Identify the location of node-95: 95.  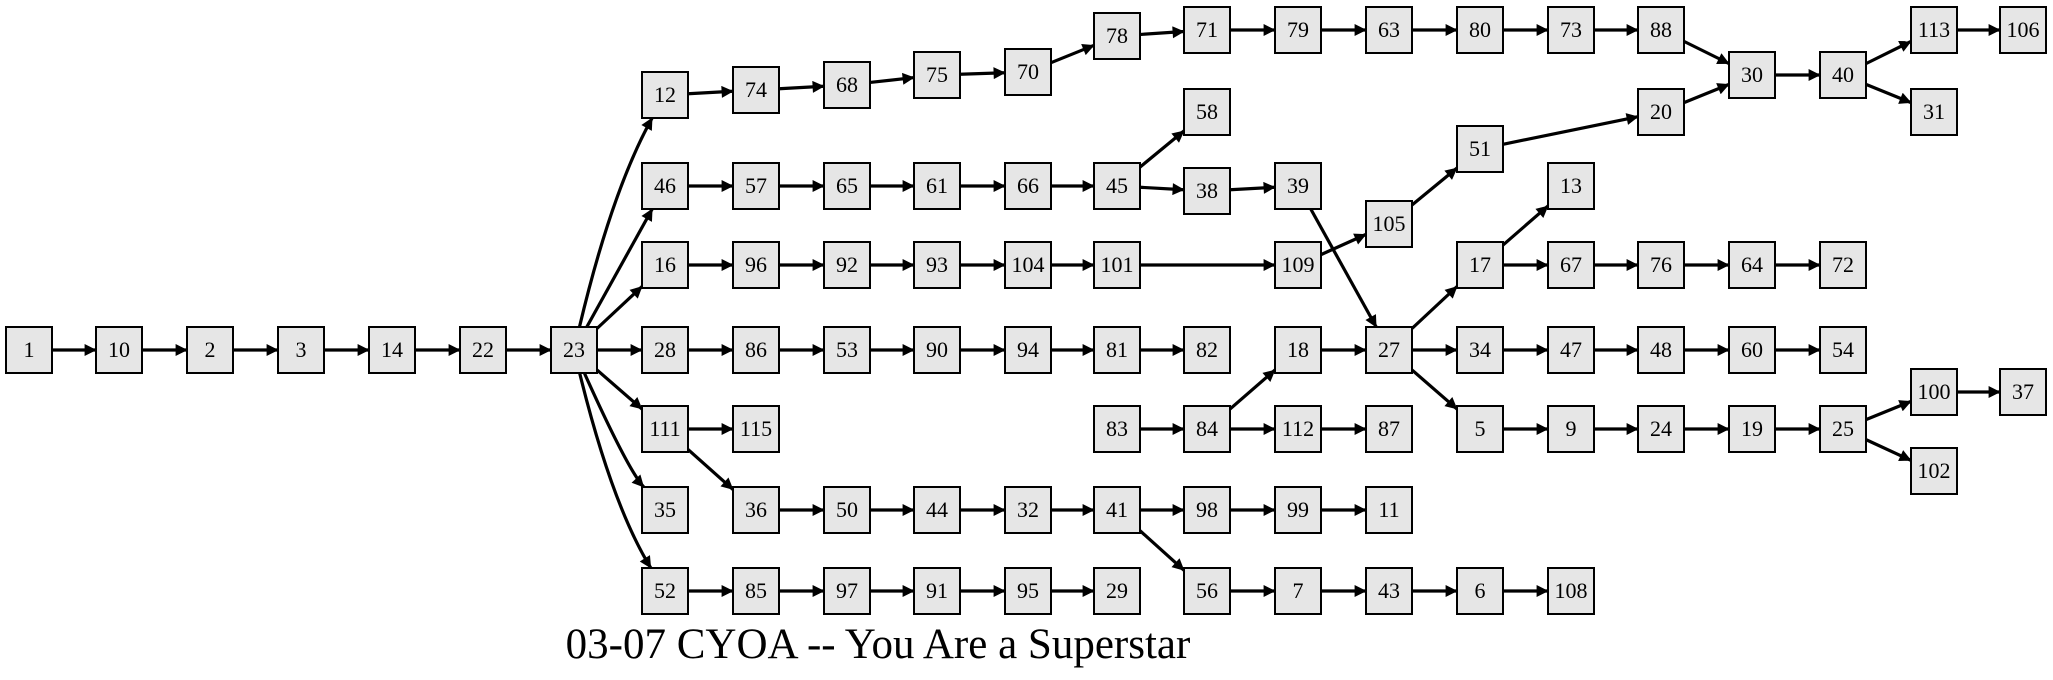
(1028, 591).